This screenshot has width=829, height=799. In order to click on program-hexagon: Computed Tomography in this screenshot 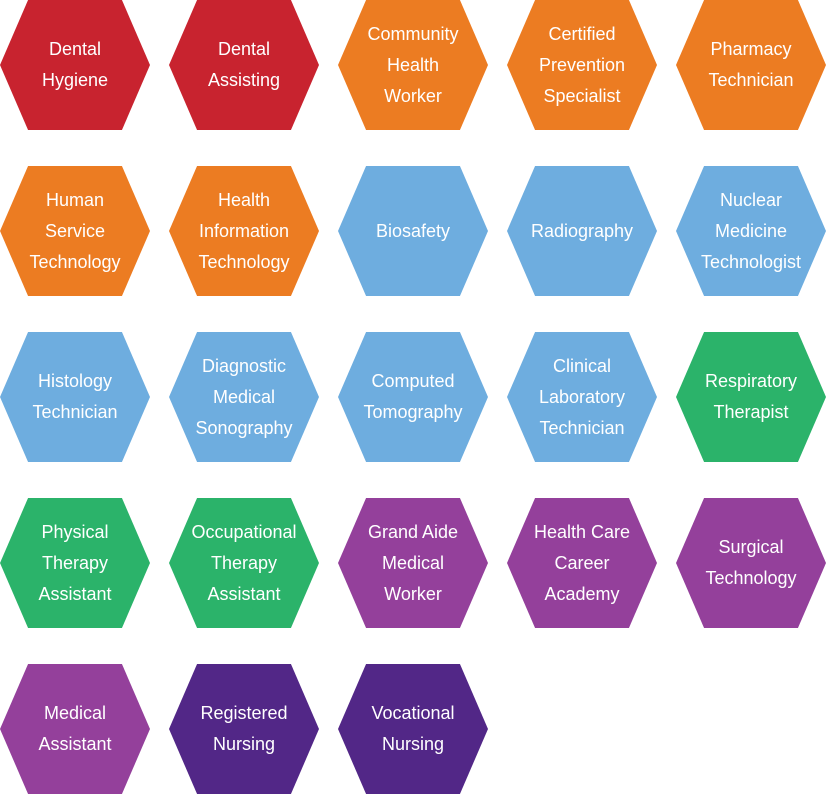, I will do `click(413, 397)`.